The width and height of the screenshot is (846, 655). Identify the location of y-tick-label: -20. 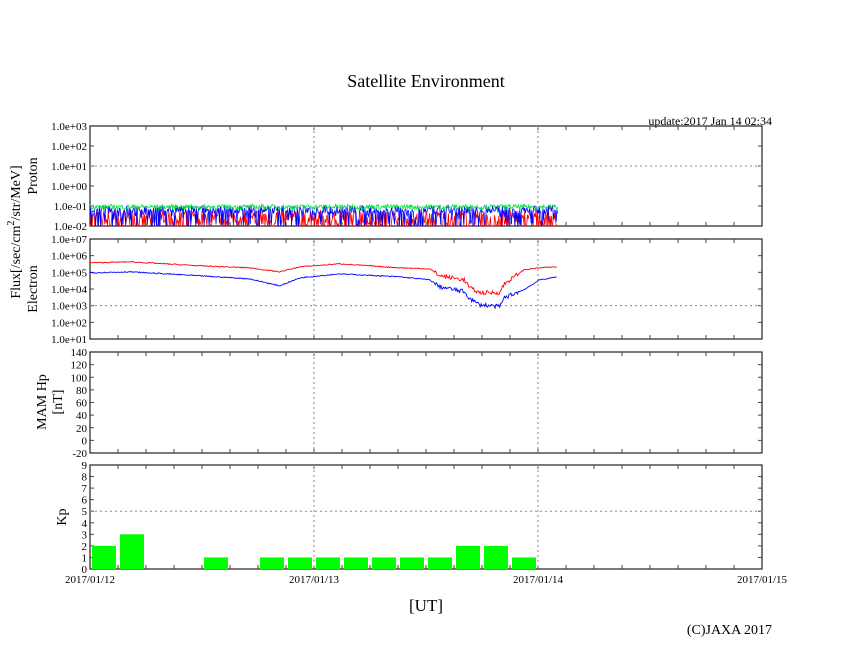
(79, 454).